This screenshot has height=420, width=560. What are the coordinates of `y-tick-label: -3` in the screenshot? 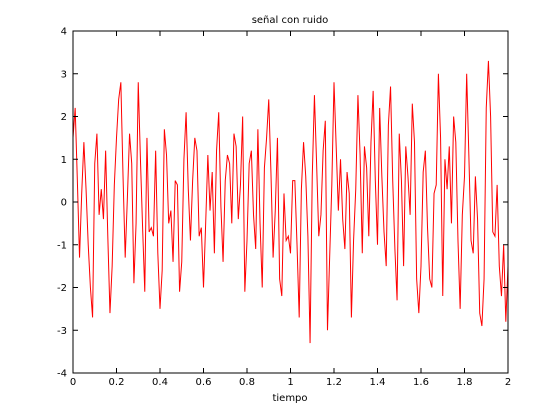 It's located at (62, 331).